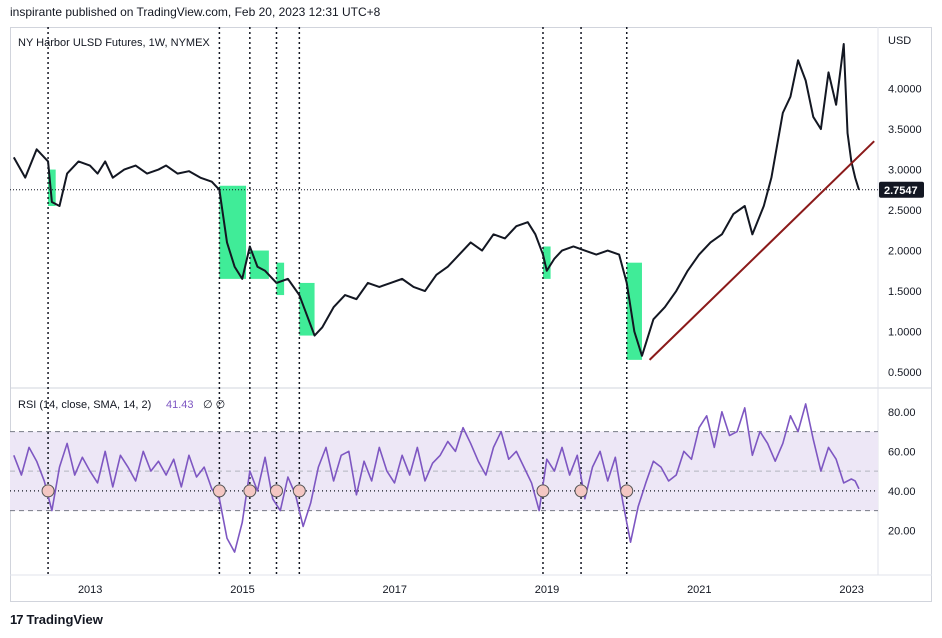 The height and width of the screenshot is (638, 942). I want to click on rsi-axis-tick-2: 60.00, so click(902, 452).